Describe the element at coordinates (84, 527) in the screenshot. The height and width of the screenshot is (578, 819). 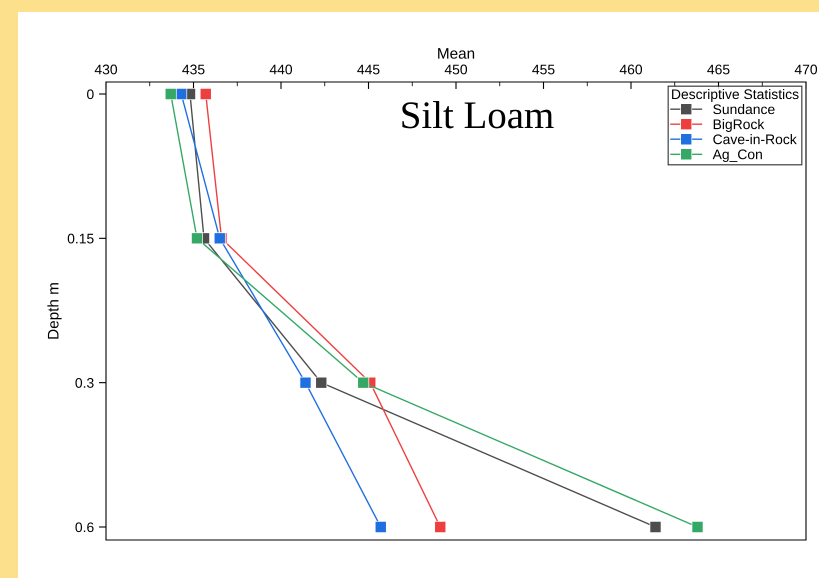
I see `y-tick-label: 0.6` at that location.